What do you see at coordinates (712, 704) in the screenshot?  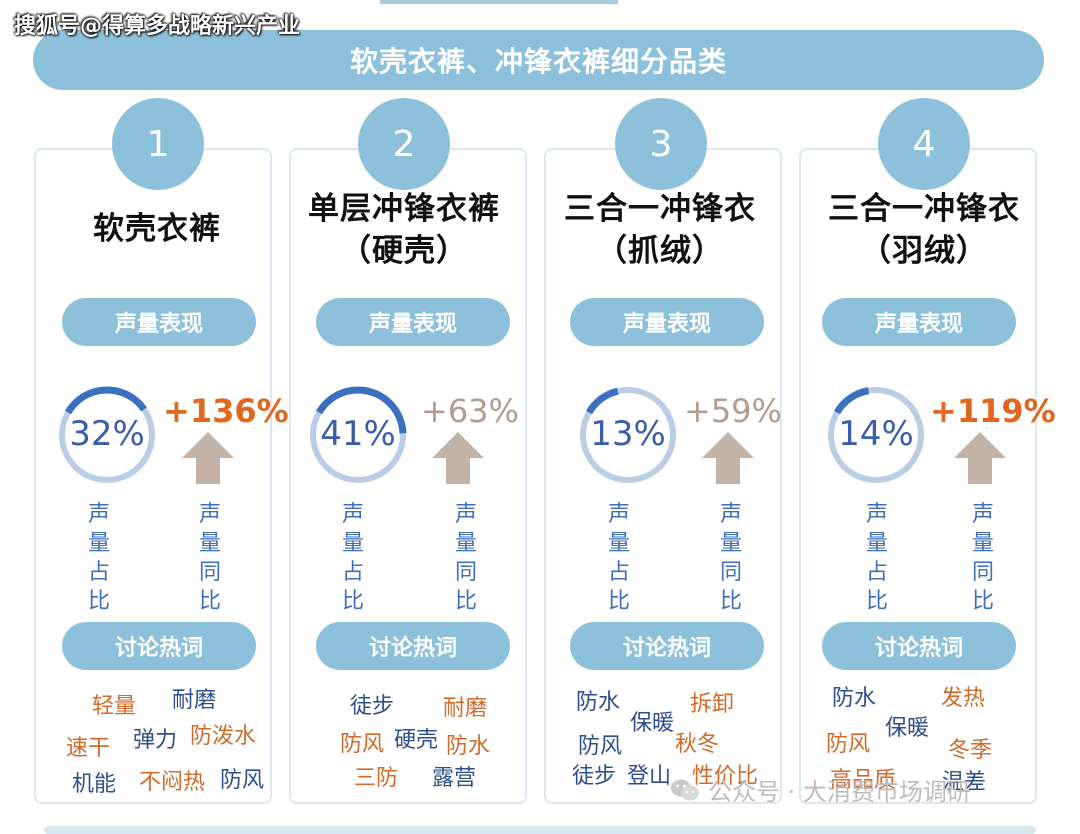 I see `hotword: 拆卸` at bounding box center [712, 704].